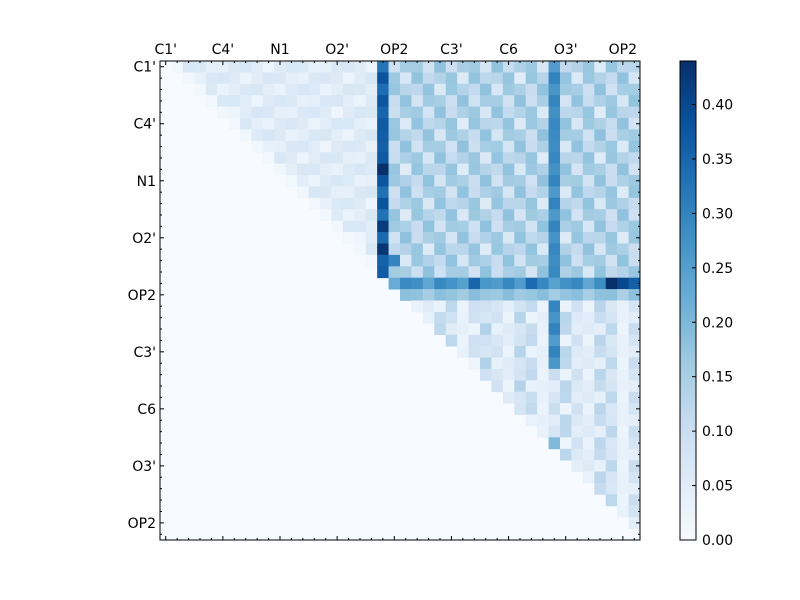 The image size is (800, 600). I want to click on x-tick-label: C4', so click(223, 50).